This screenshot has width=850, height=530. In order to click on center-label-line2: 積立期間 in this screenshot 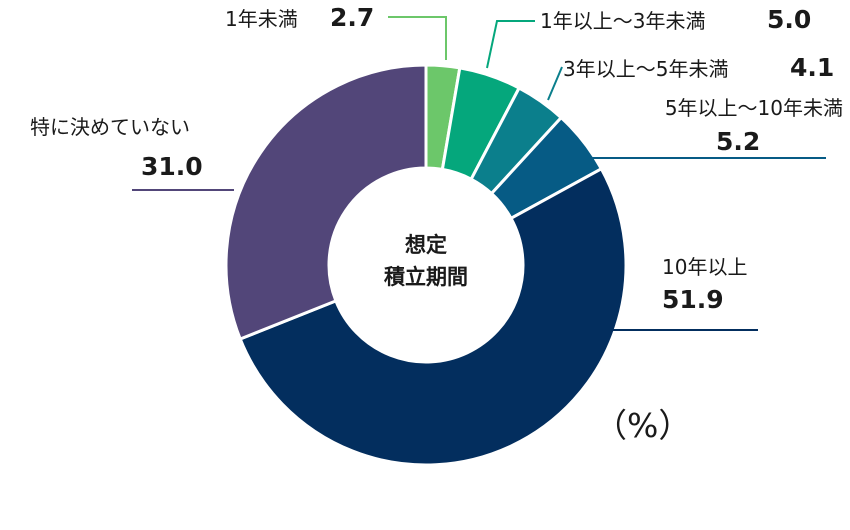, I will do `click(426, 277)`.